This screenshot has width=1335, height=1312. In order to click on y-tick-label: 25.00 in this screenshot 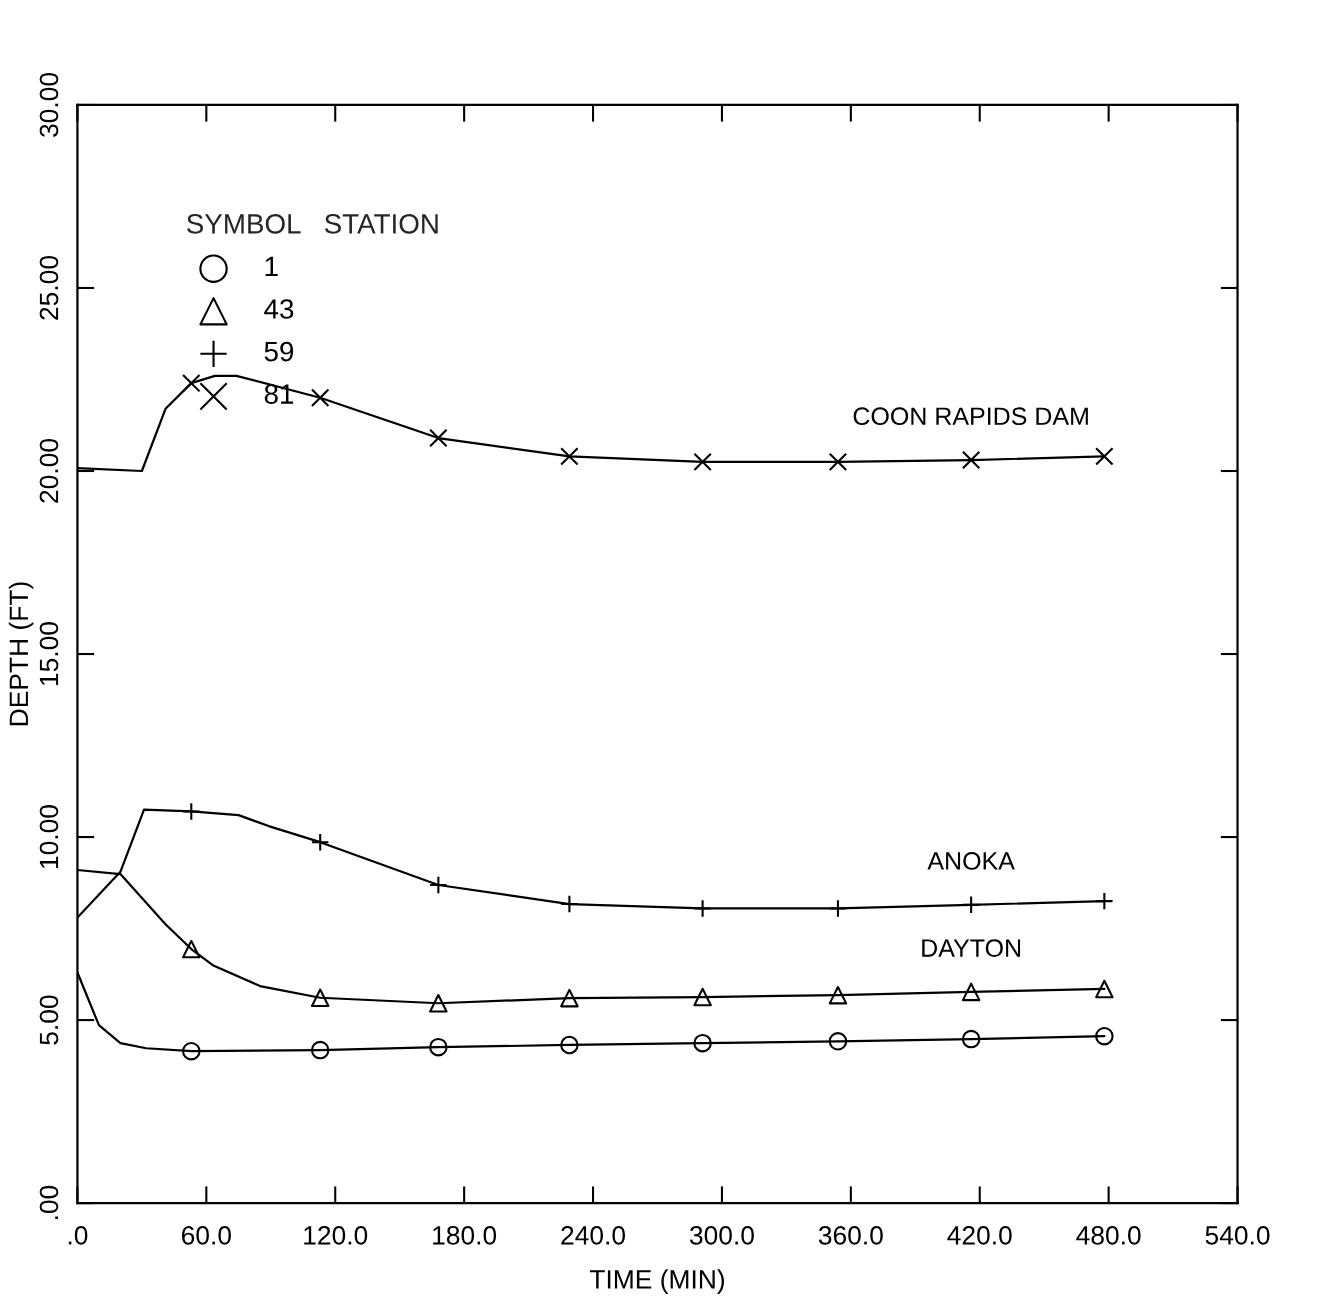, I will do `click(49, 287)`.